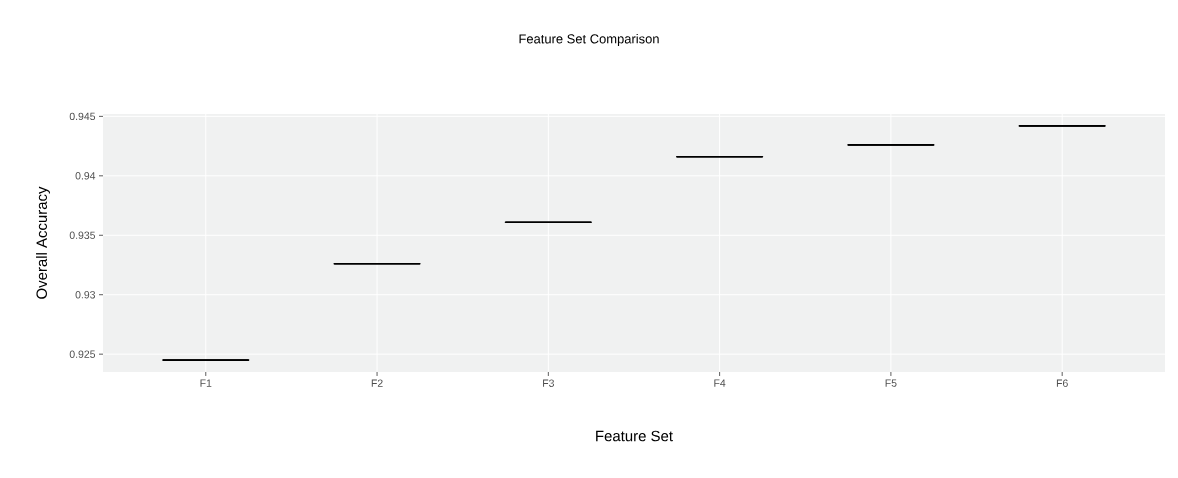 This screenshot has height=478, width=1178. What do you see at coordinates (1062, 383) in the screenshot?
I see `x-tick-label: F6` at bounding box center [1062, 383].